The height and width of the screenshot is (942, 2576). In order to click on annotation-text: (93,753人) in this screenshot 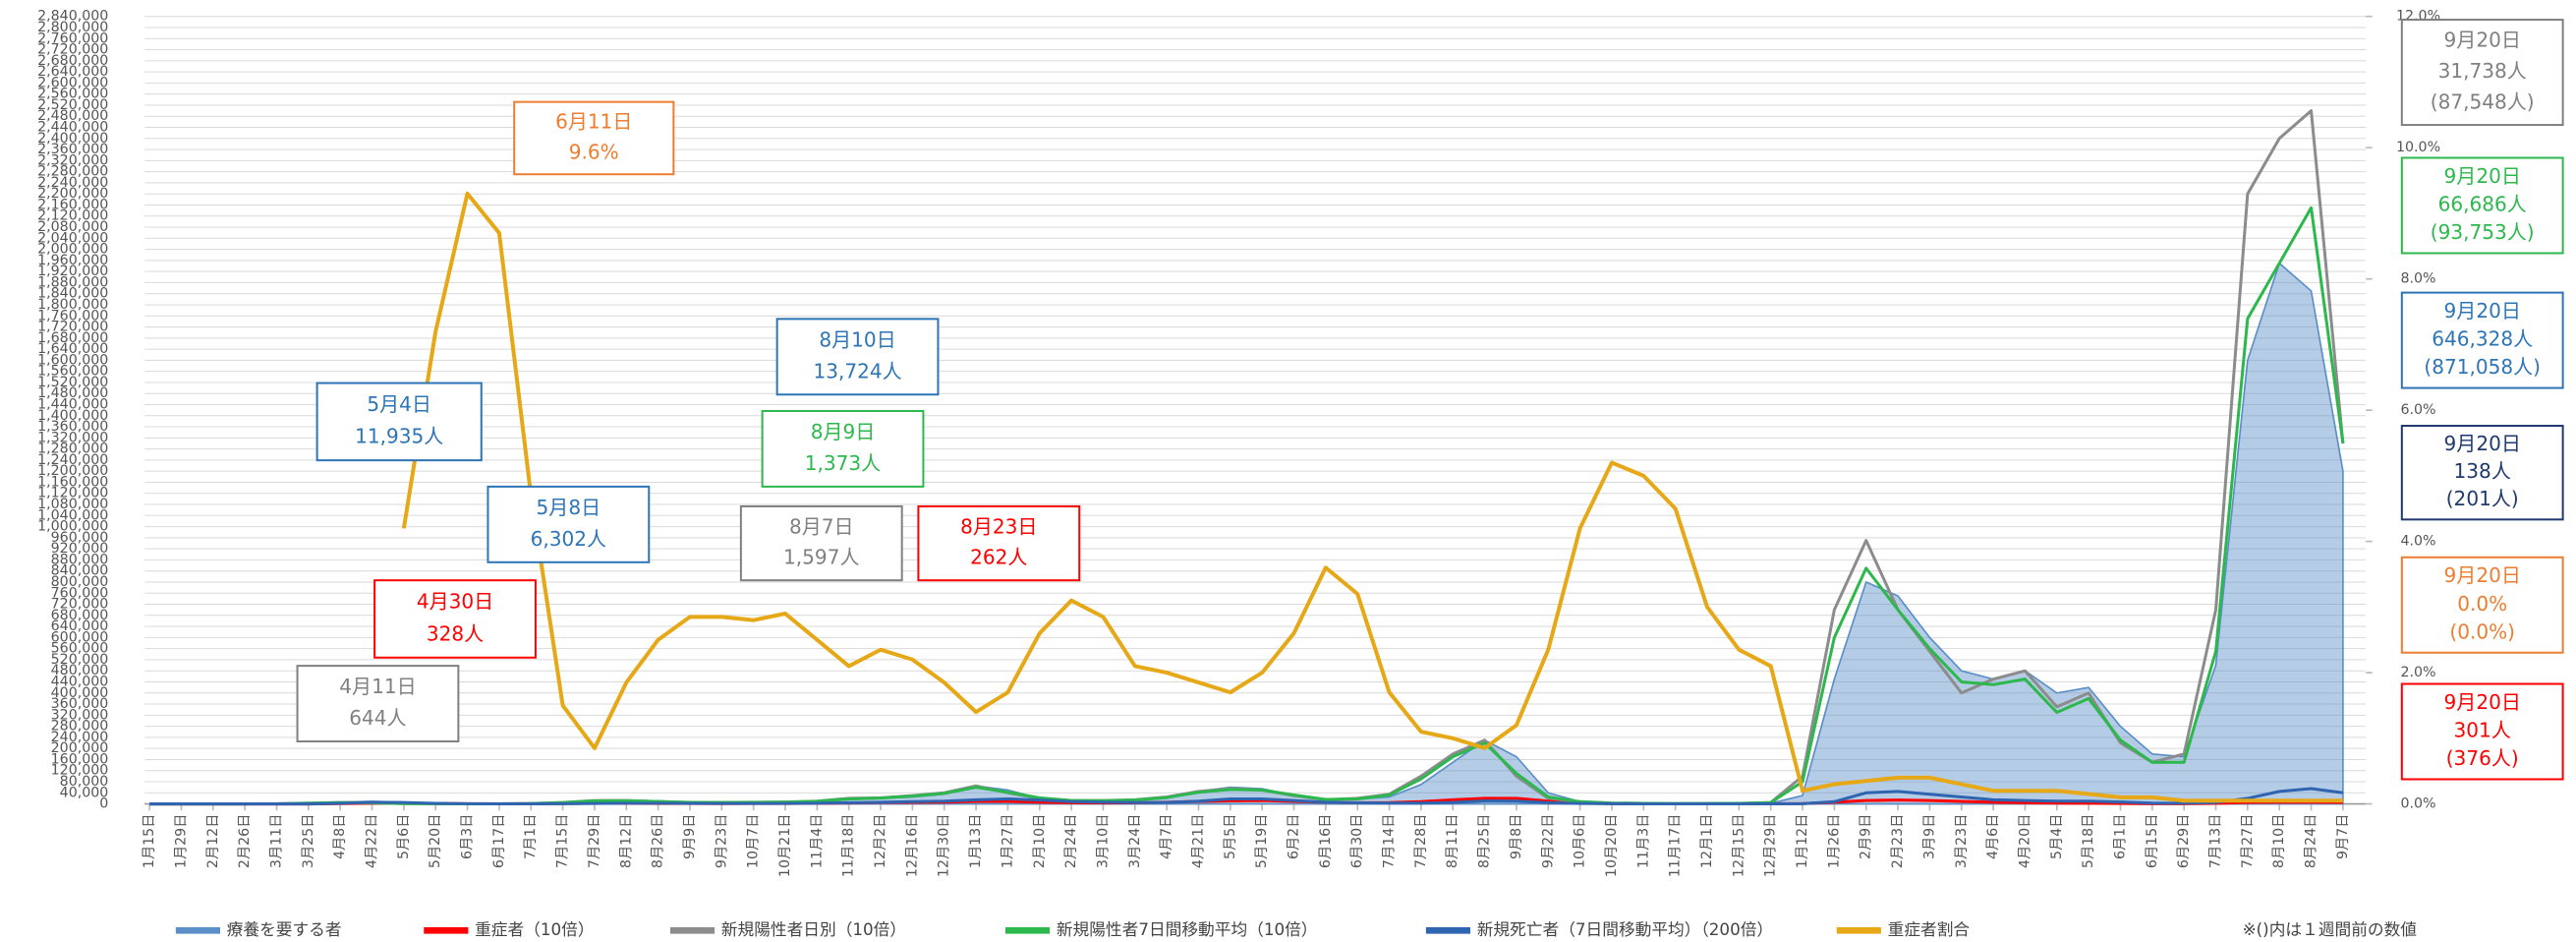, I will do `click(2483, 232)`.